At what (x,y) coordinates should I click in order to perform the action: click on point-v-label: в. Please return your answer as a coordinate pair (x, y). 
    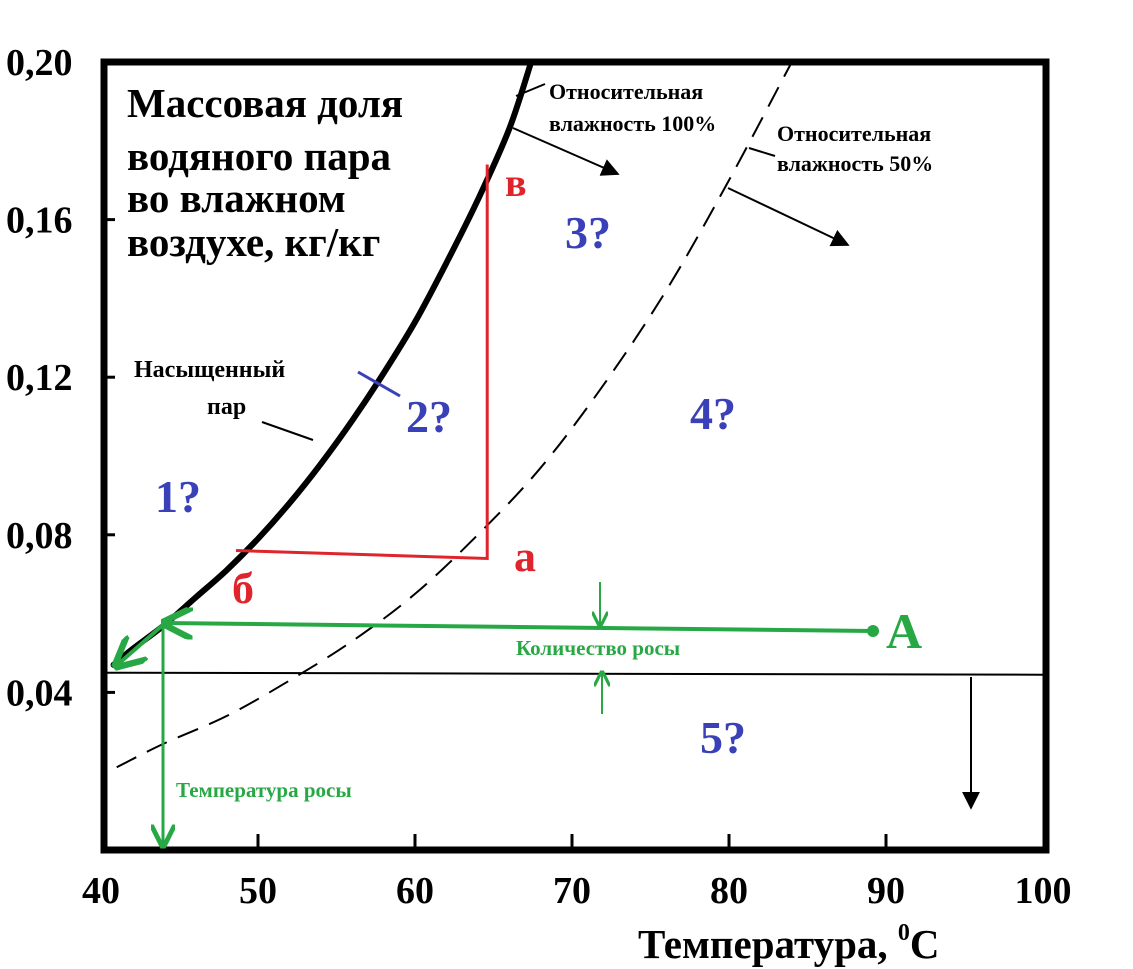
    Looking at the image, I should click on (516, 182).